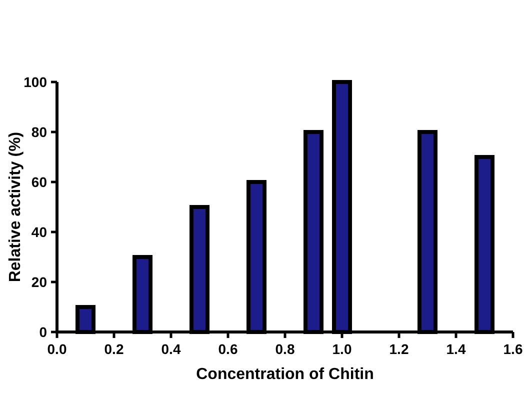 The image size is (526, 401). I want to click on x-tick-label: 1.0, so click(342, 349).